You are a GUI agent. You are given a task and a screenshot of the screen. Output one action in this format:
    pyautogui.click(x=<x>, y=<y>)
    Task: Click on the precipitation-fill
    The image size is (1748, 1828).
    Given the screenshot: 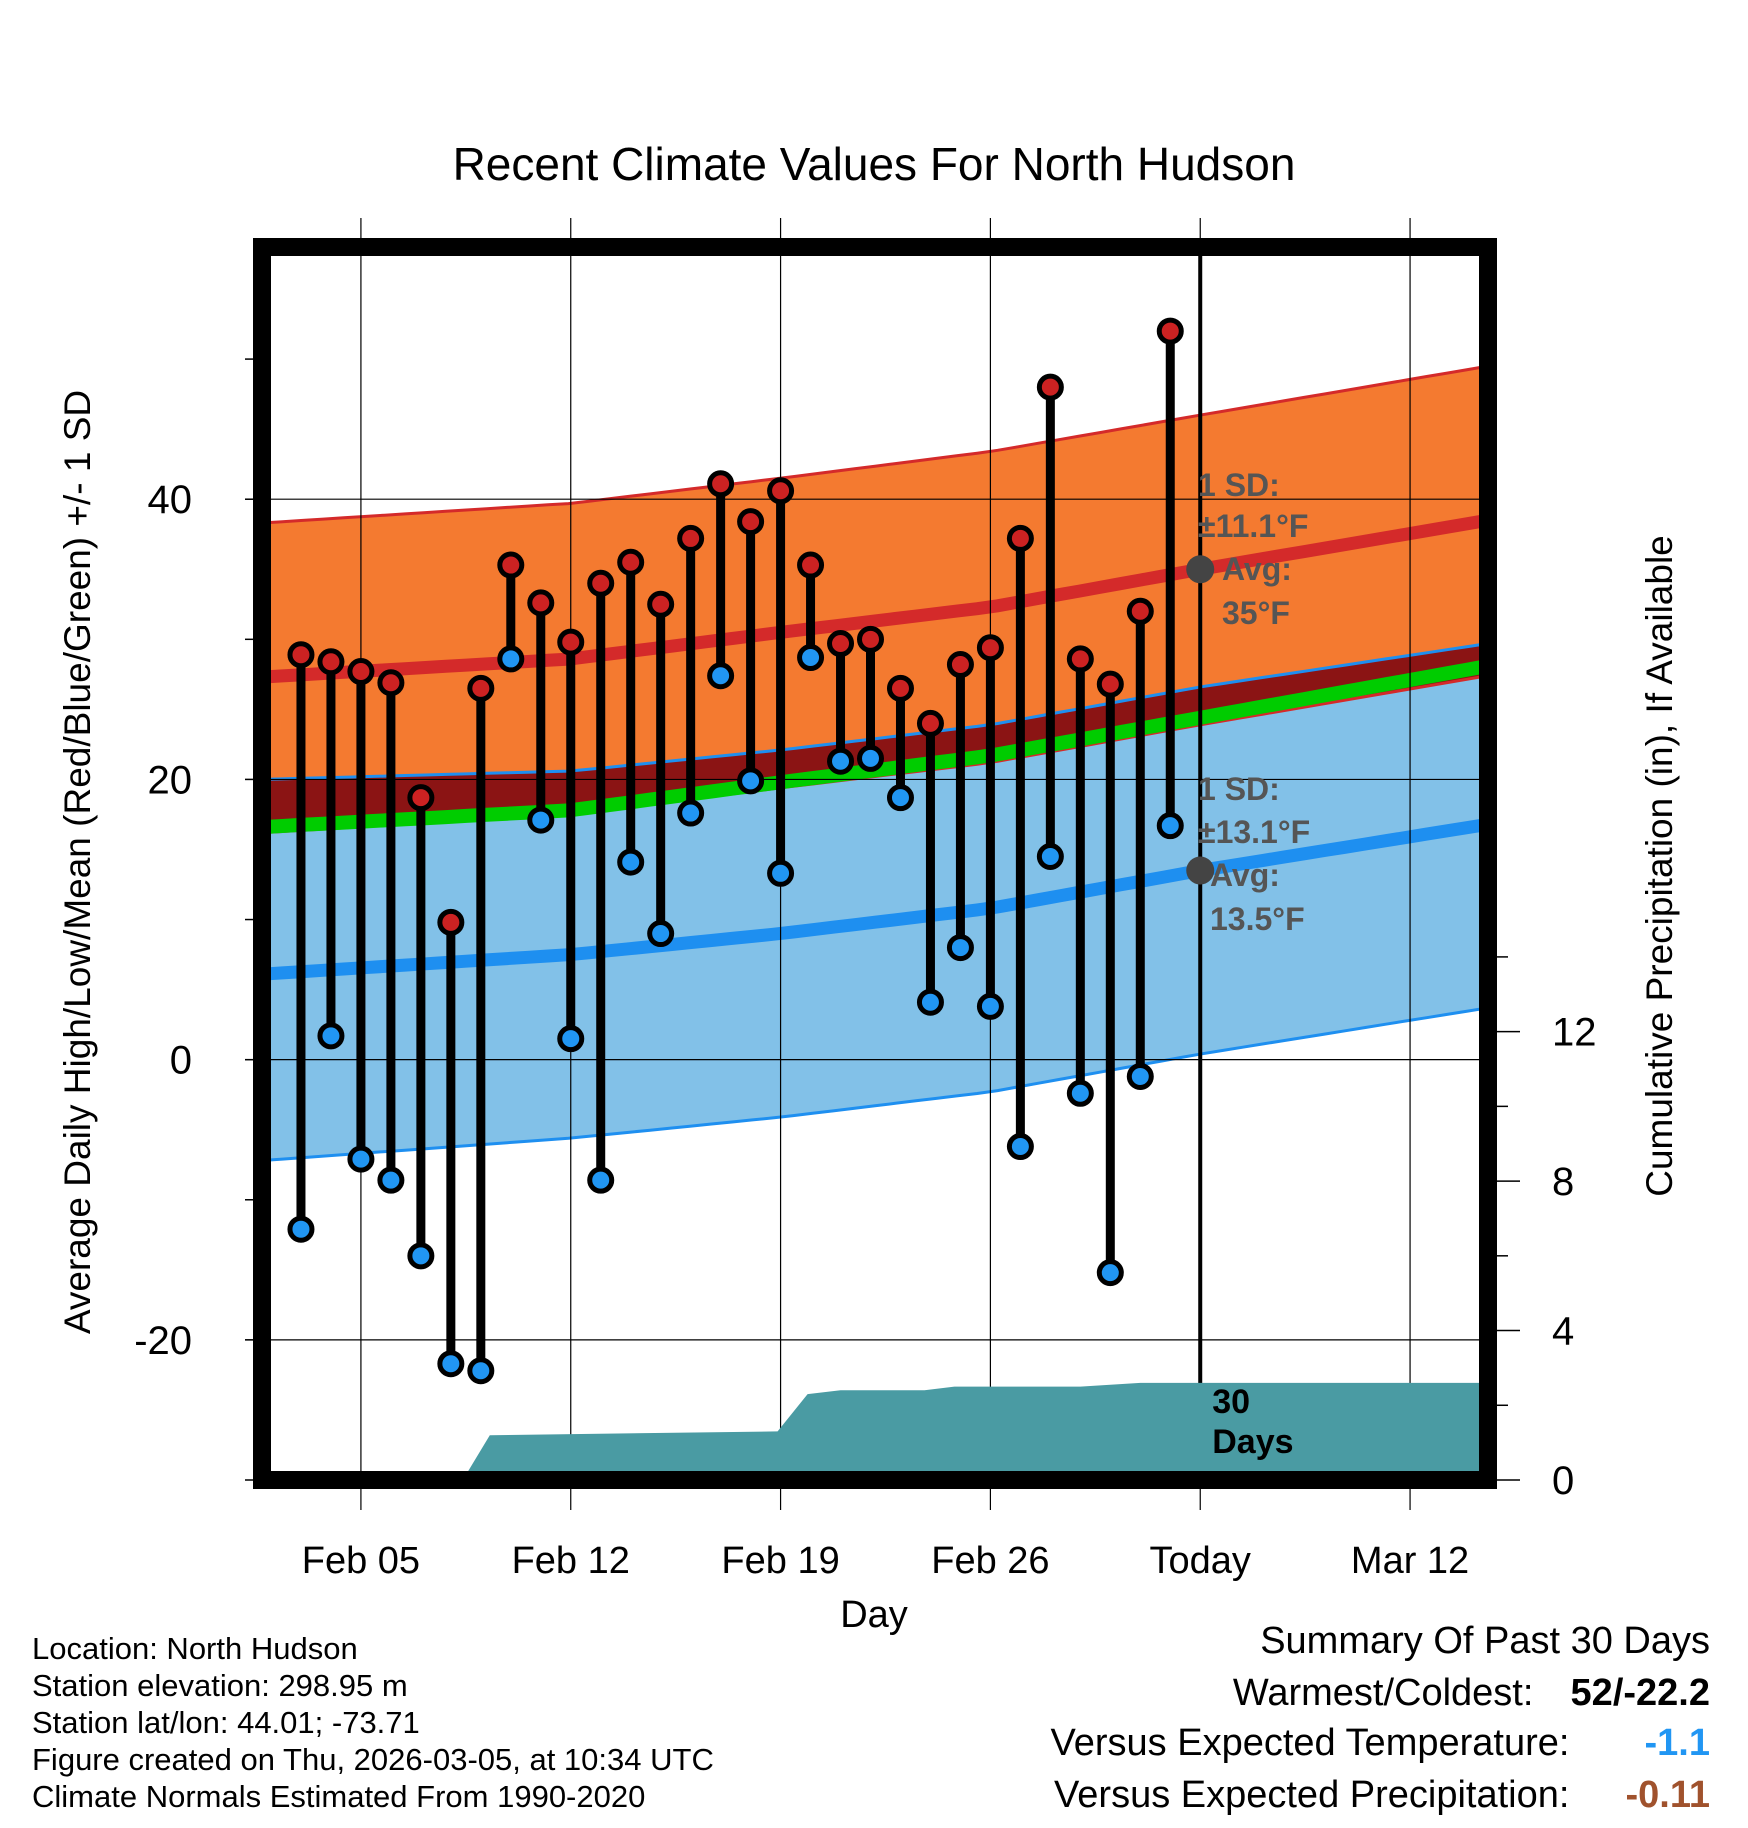 What is the action you would take?
    pyautogui.click(x=875, y=1431)
    